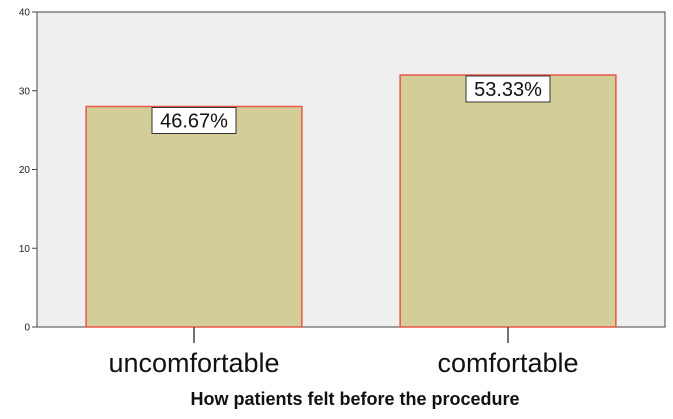  What do you see at coordinates (25, 170) in the screenshot?
I see `y-tick-label: 20` at bounding box center [25, 170].